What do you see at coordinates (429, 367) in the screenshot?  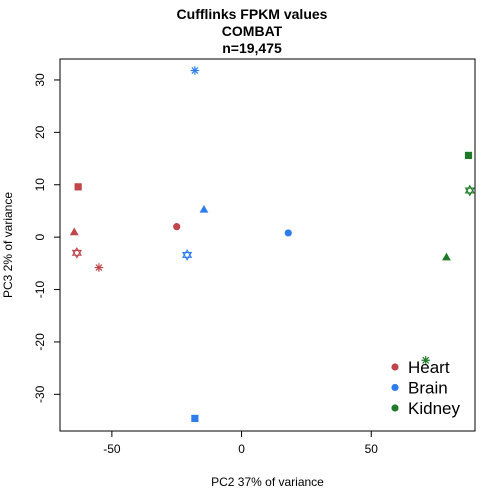 I see `legend-label-heart: Heart` at bounding box center [429, 367].